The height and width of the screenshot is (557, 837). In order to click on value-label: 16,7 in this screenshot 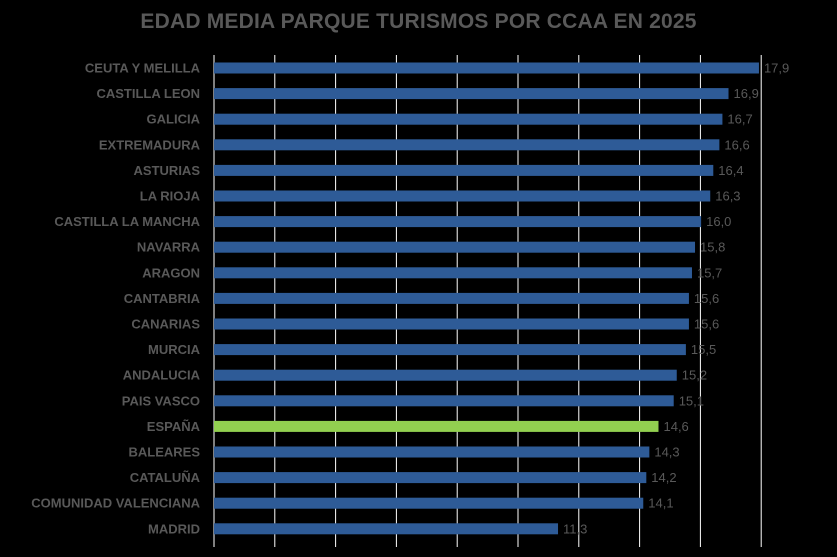, I will do `click(739, 119)`.